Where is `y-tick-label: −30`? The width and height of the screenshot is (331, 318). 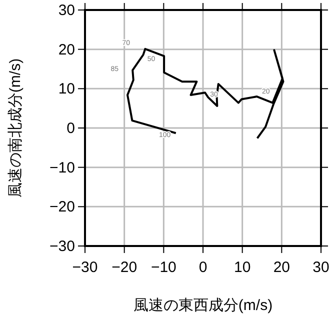 y-tick-label: −30 is located at coordinates (62, 246).